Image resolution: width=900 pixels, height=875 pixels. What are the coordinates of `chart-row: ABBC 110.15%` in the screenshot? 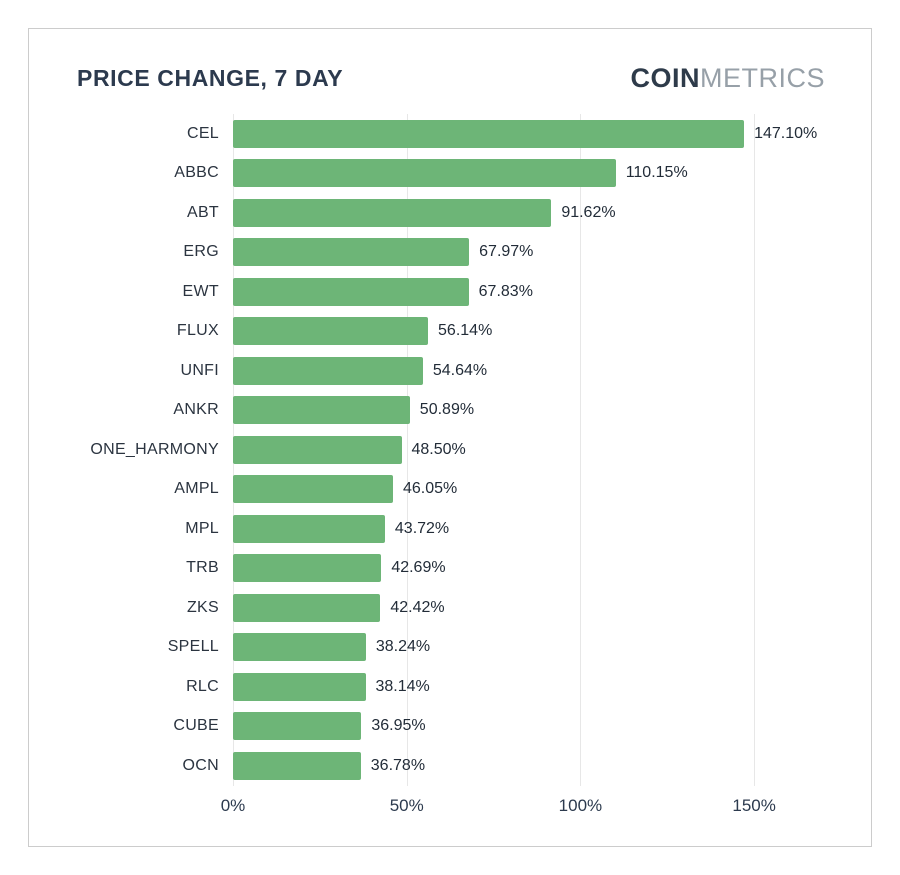 It's located at (450, 174).